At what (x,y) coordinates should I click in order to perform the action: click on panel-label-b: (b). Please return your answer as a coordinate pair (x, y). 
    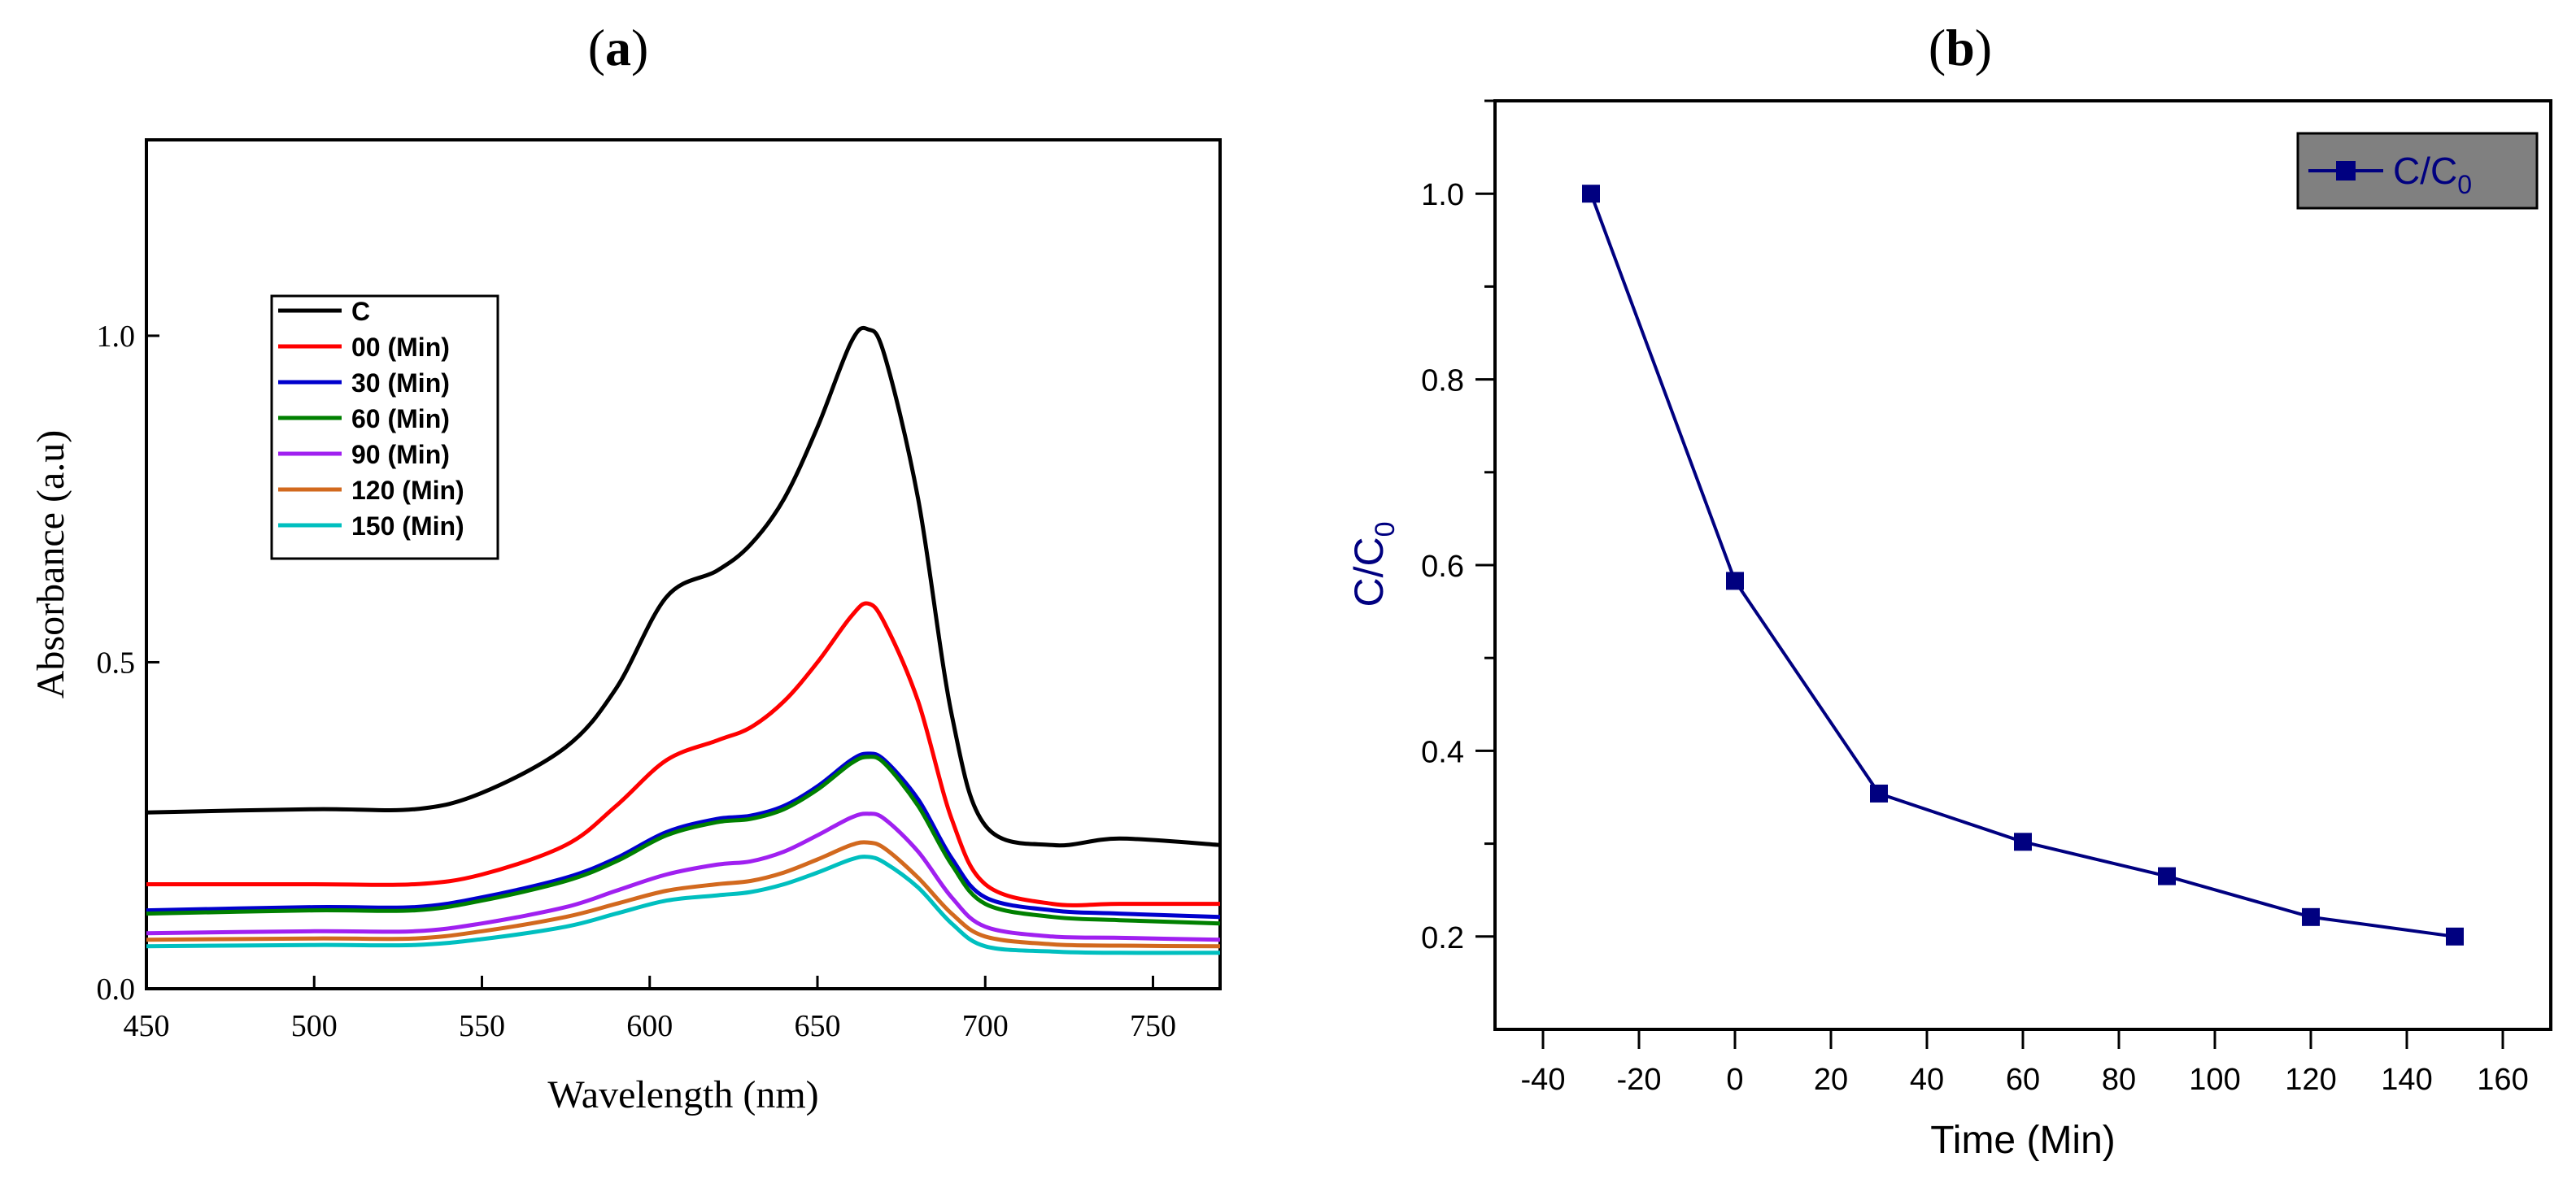
    Looking at the image, I should click on (1960, 47).